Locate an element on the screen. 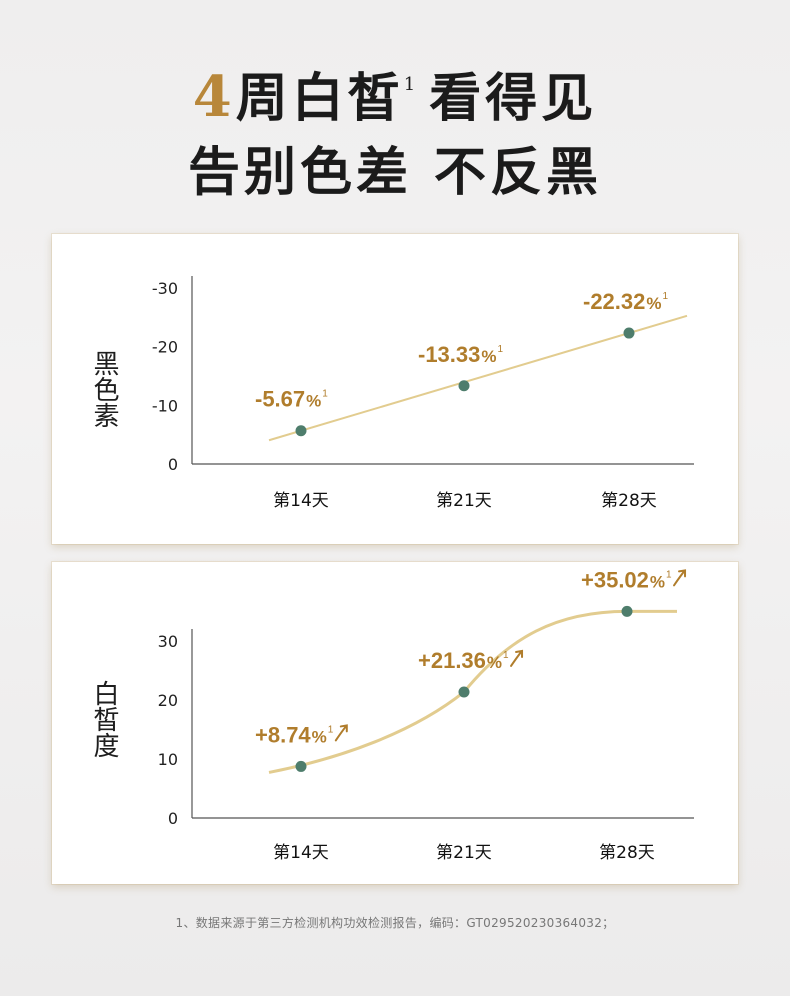  headline-number: 4 is located at coordinates (214, 97).